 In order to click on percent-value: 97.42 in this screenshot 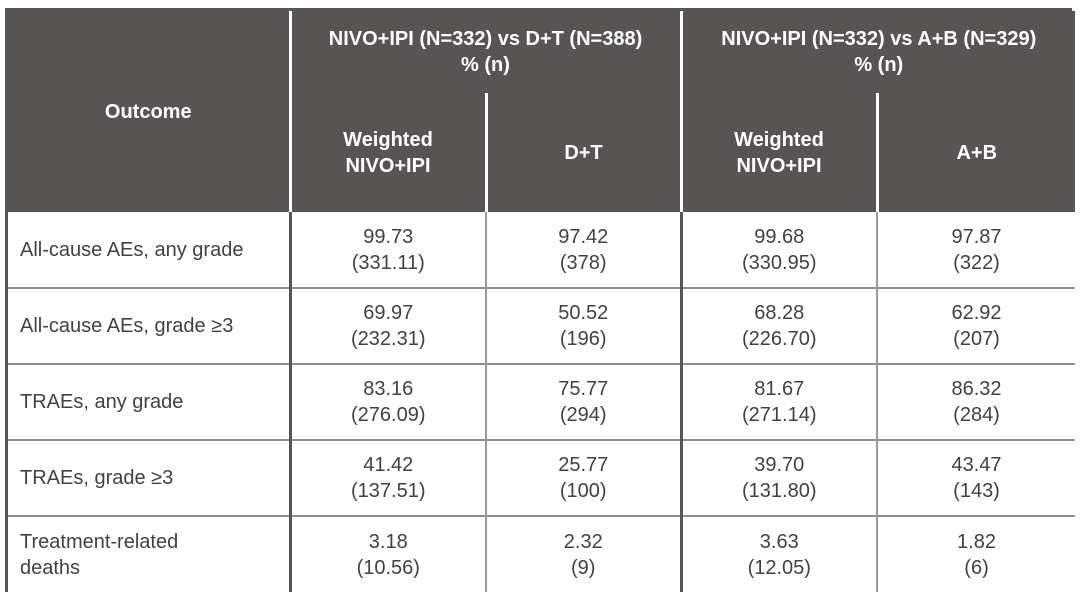, I will do `click(583, 236)`.